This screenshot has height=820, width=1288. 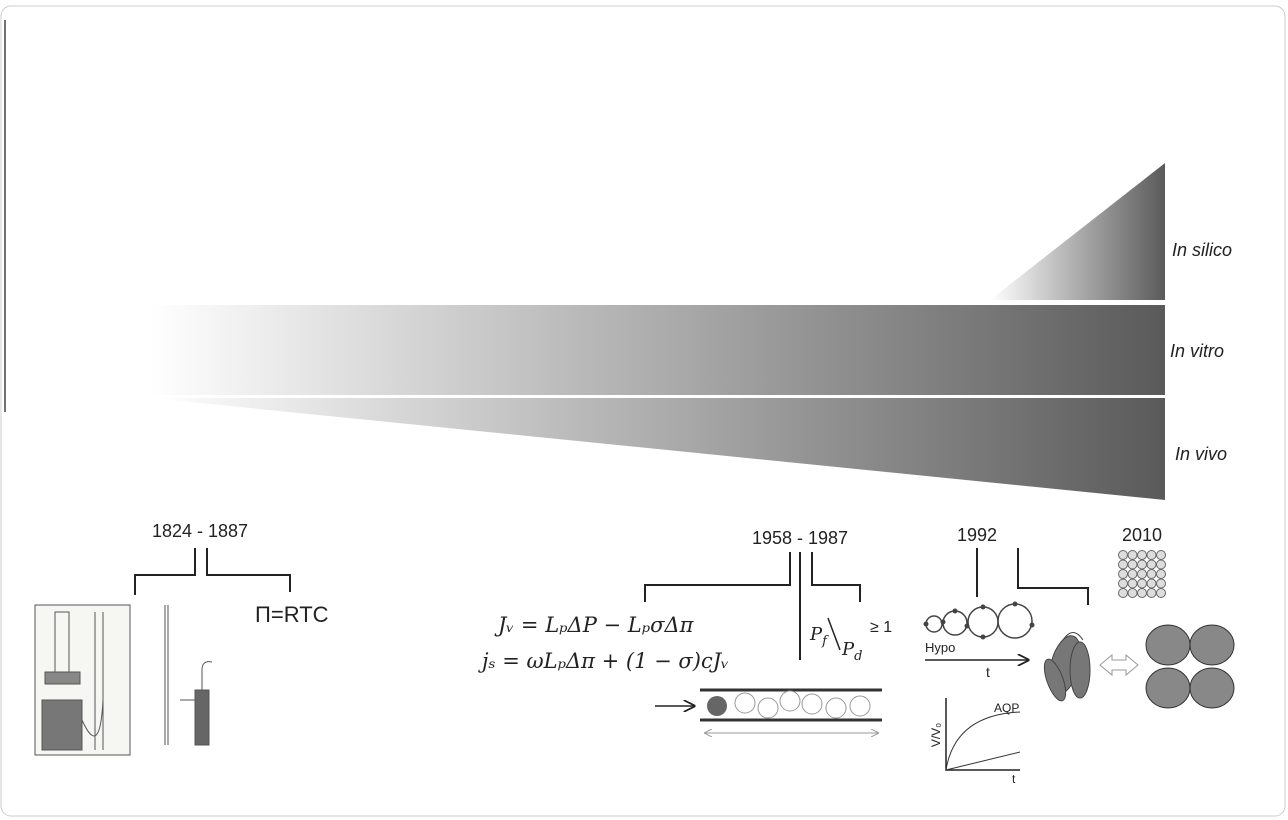 What do you see at coordinates (1202, 250) in the screenshot?
I see `band-label: In silico` at bounding box center [1202, 250].